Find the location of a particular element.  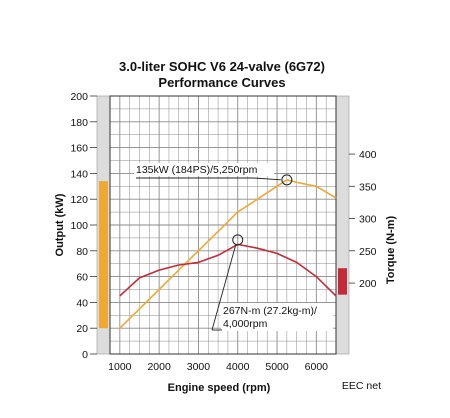

x-tick-label: 1000 is located at coordinates (120, 367).